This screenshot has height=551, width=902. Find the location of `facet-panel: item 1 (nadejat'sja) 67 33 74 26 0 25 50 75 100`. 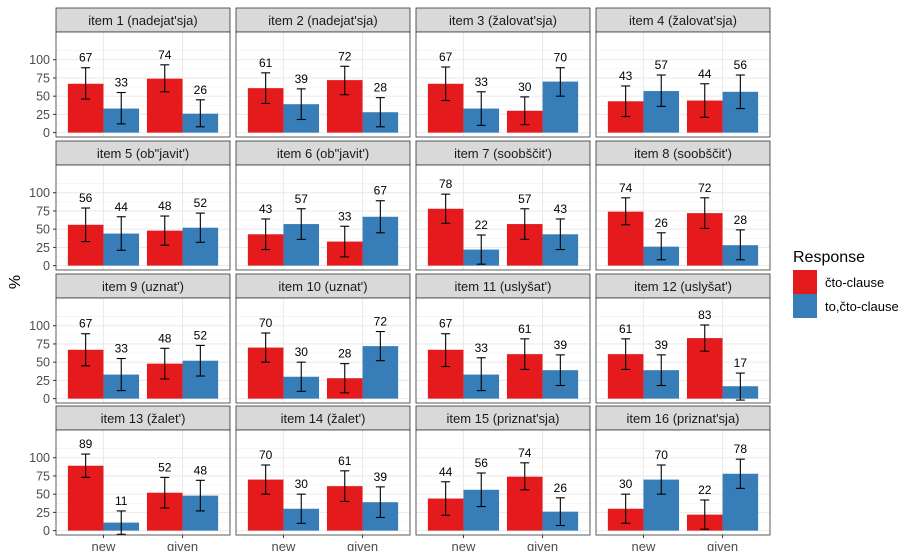

facet-panel: item 1 (nadejat'sja) 67 33 74 26 0 25 50 75 100 is located at coordinates (130, 73).